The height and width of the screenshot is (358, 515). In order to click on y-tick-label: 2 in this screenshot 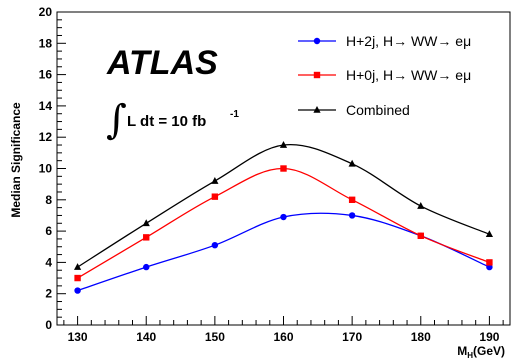, I will do `click(48, 294)`.